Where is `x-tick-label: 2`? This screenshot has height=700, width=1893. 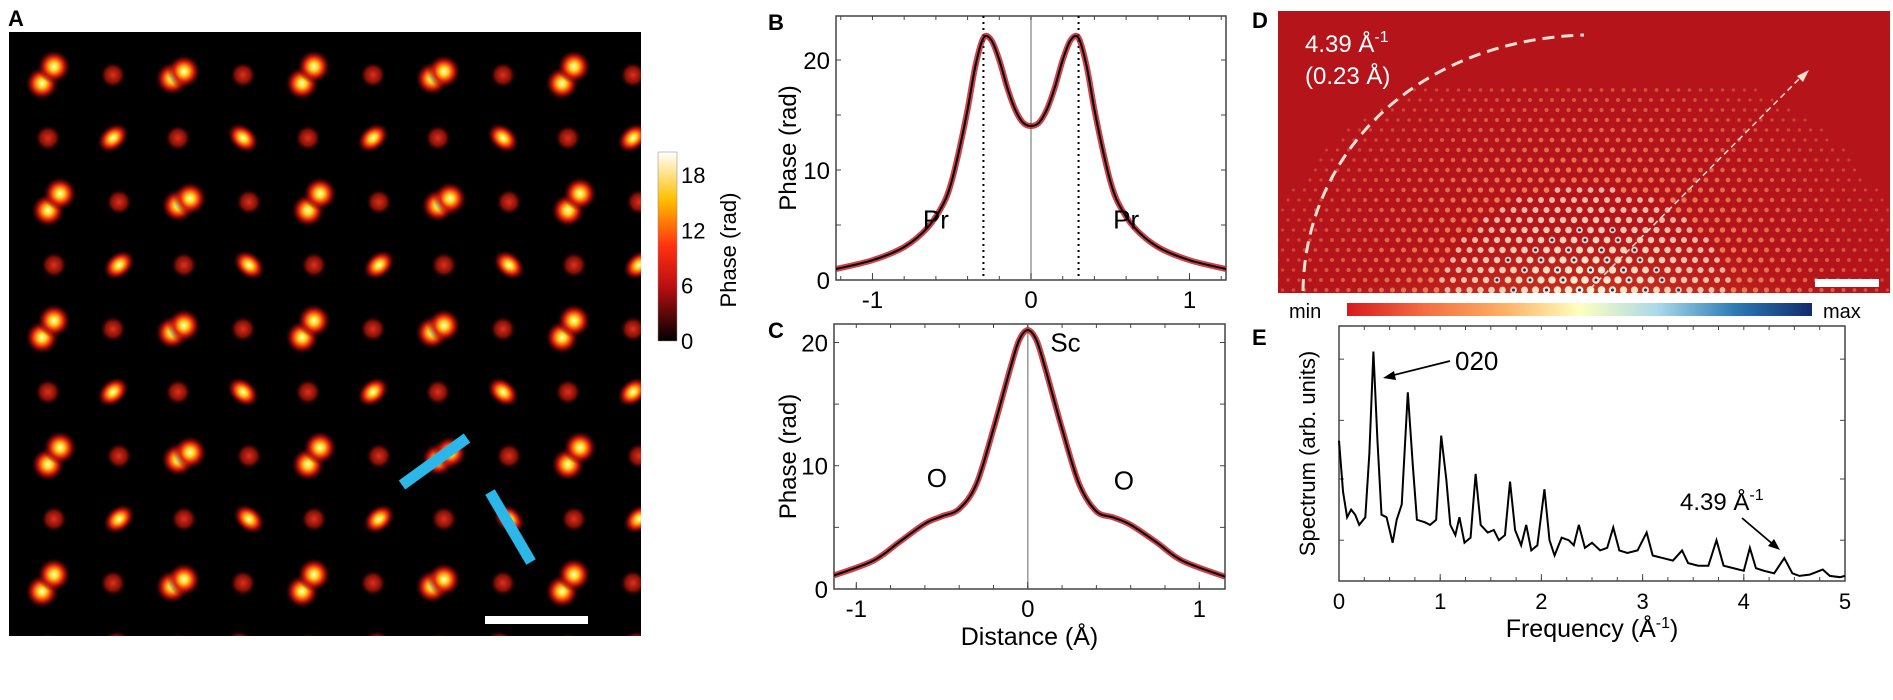 x-tick-label: 2 is located at coordinates (1541, 601).